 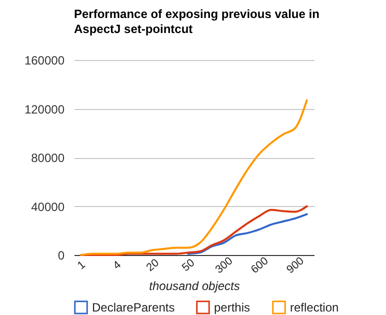 What do you see at coordinates (259, 265) in the screenshot?
I see `x-tick-label: 600` at bounding box center [259, 265].